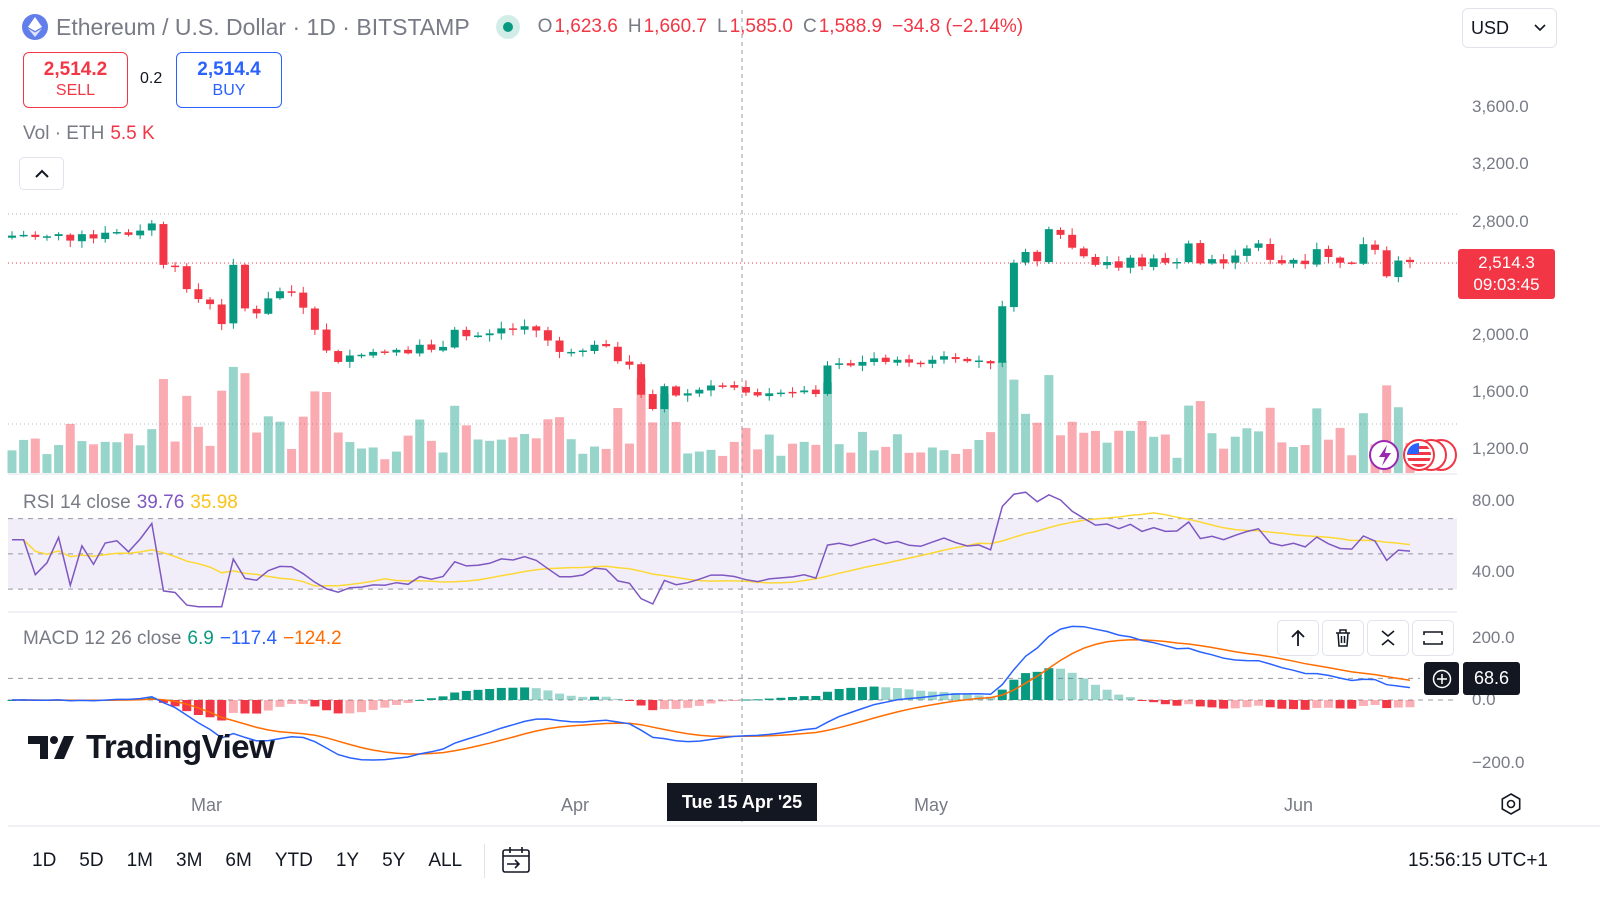  I want to click on range-6m-button: 6M, so click(238, 860).